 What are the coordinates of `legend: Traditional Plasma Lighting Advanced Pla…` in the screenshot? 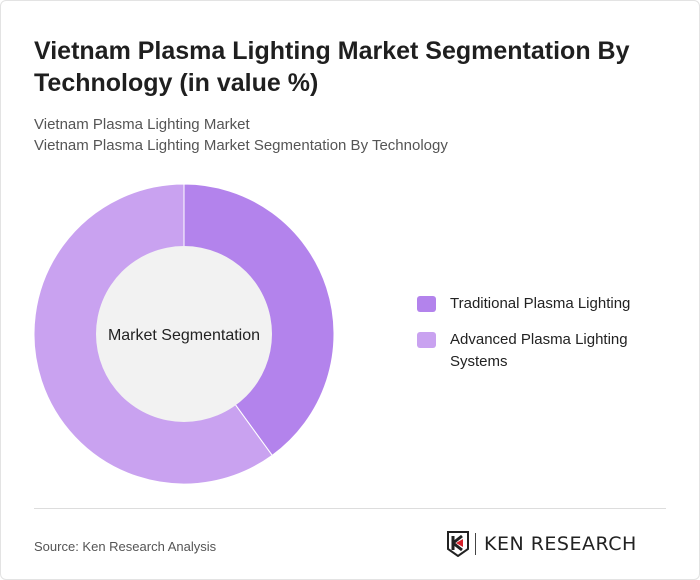 It's located at (533, 340).